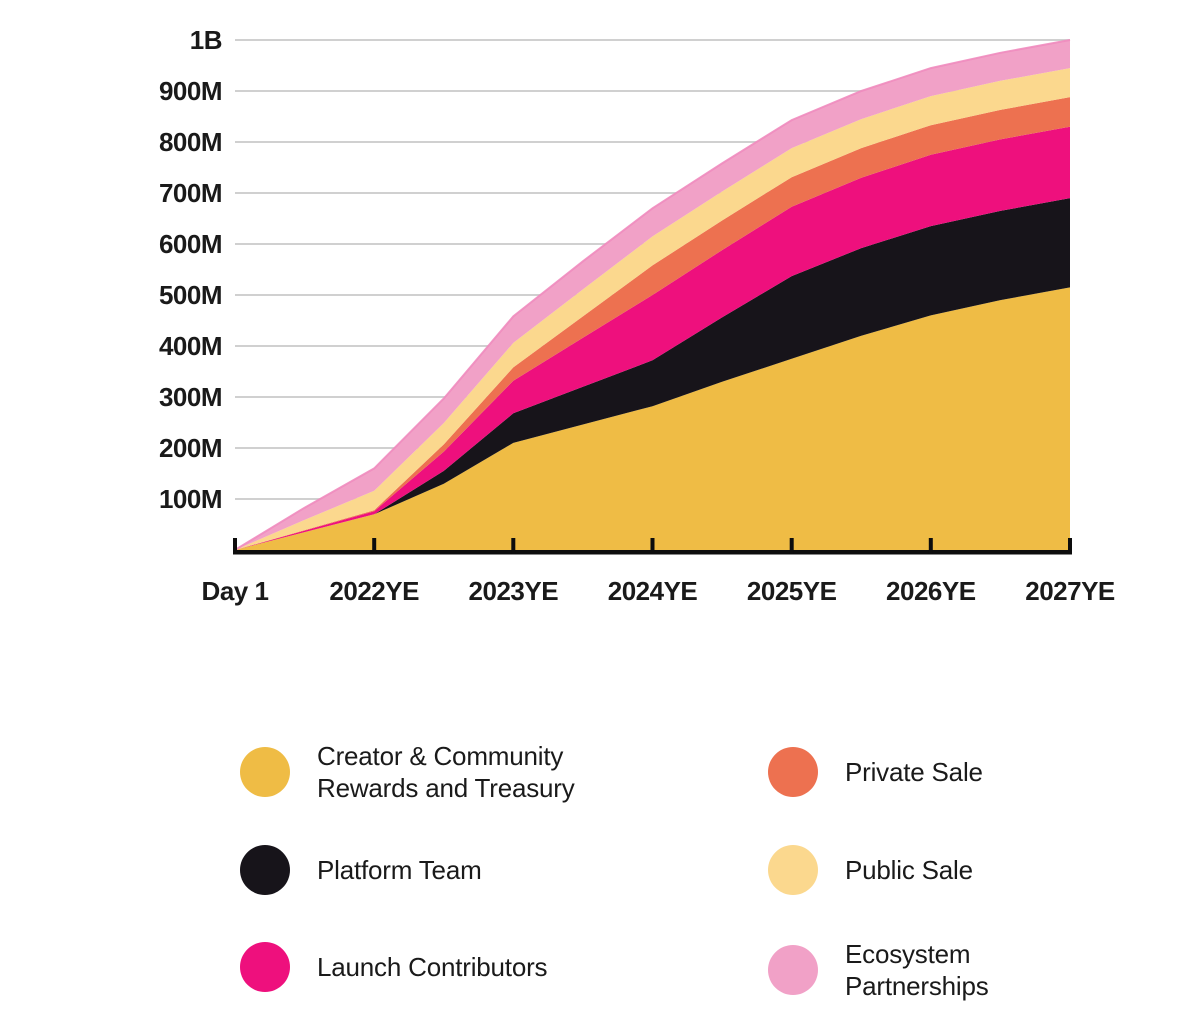 Image resolution: width=1200 pixels, height=1032 pixels. I want to click on x-tick-label-2022YE: 2022YE, so click(374, 591).